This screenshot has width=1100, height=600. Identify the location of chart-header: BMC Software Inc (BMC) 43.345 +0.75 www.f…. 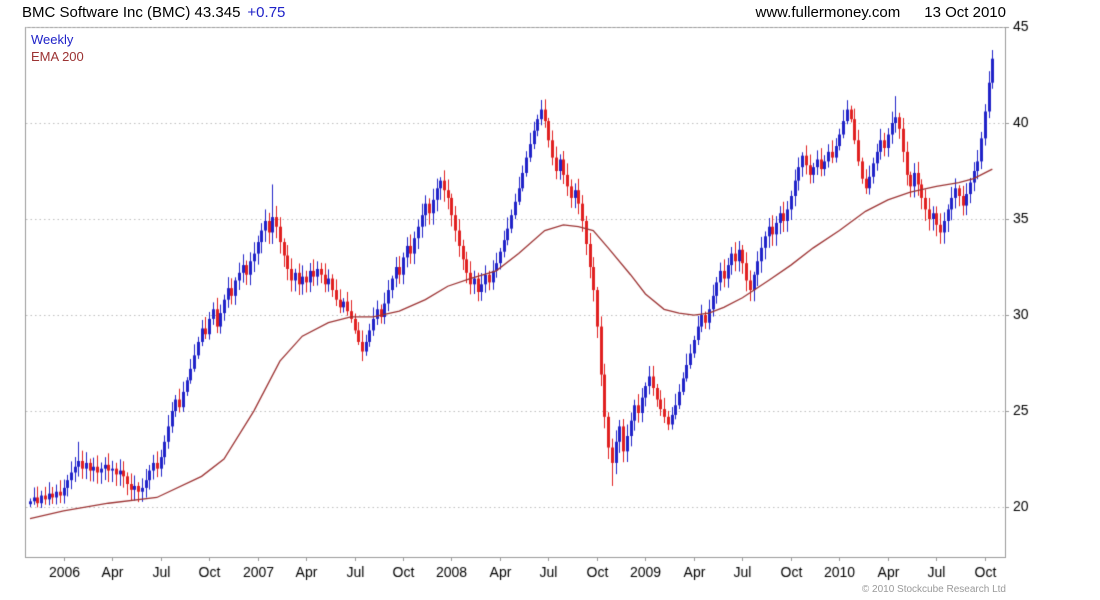
(514, 12).